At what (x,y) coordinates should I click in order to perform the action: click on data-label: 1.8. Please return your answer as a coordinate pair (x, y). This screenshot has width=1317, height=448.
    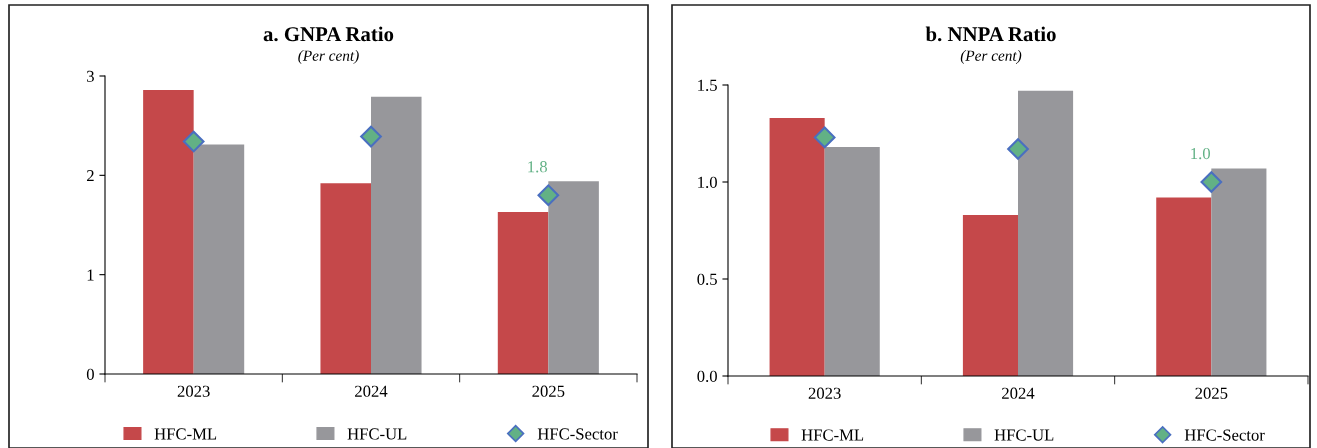
    Looking at the image, I should click on (537, 167).